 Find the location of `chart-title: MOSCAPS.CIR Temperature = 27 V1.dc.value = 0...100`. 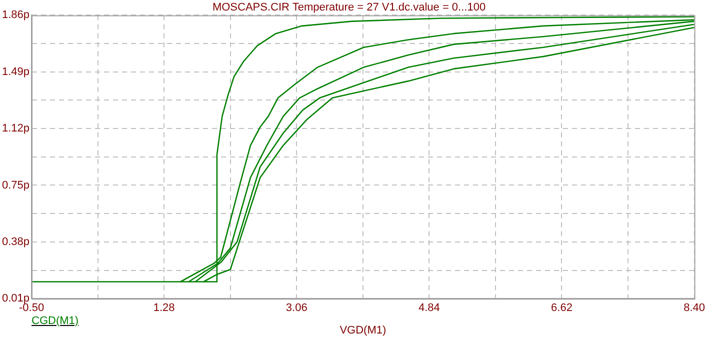

chart-title: MOSCAPS.CIR Temperature = 27 V1.dc.value = 0...100 is located at coordinates (349, 8).